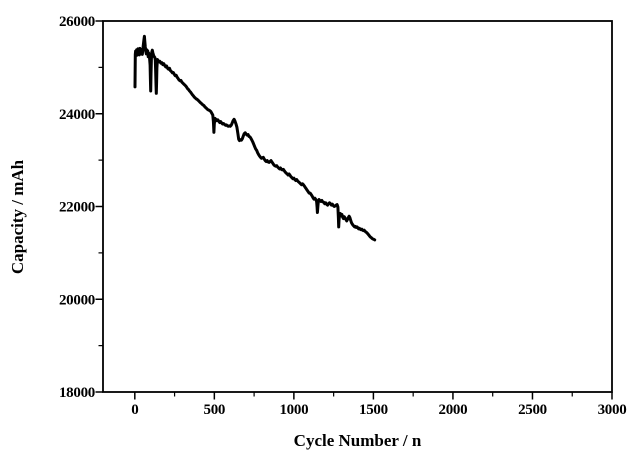 This screenshot has height=468, width=630. I want to click on x-tick-label: 1000, so click(293, 410).